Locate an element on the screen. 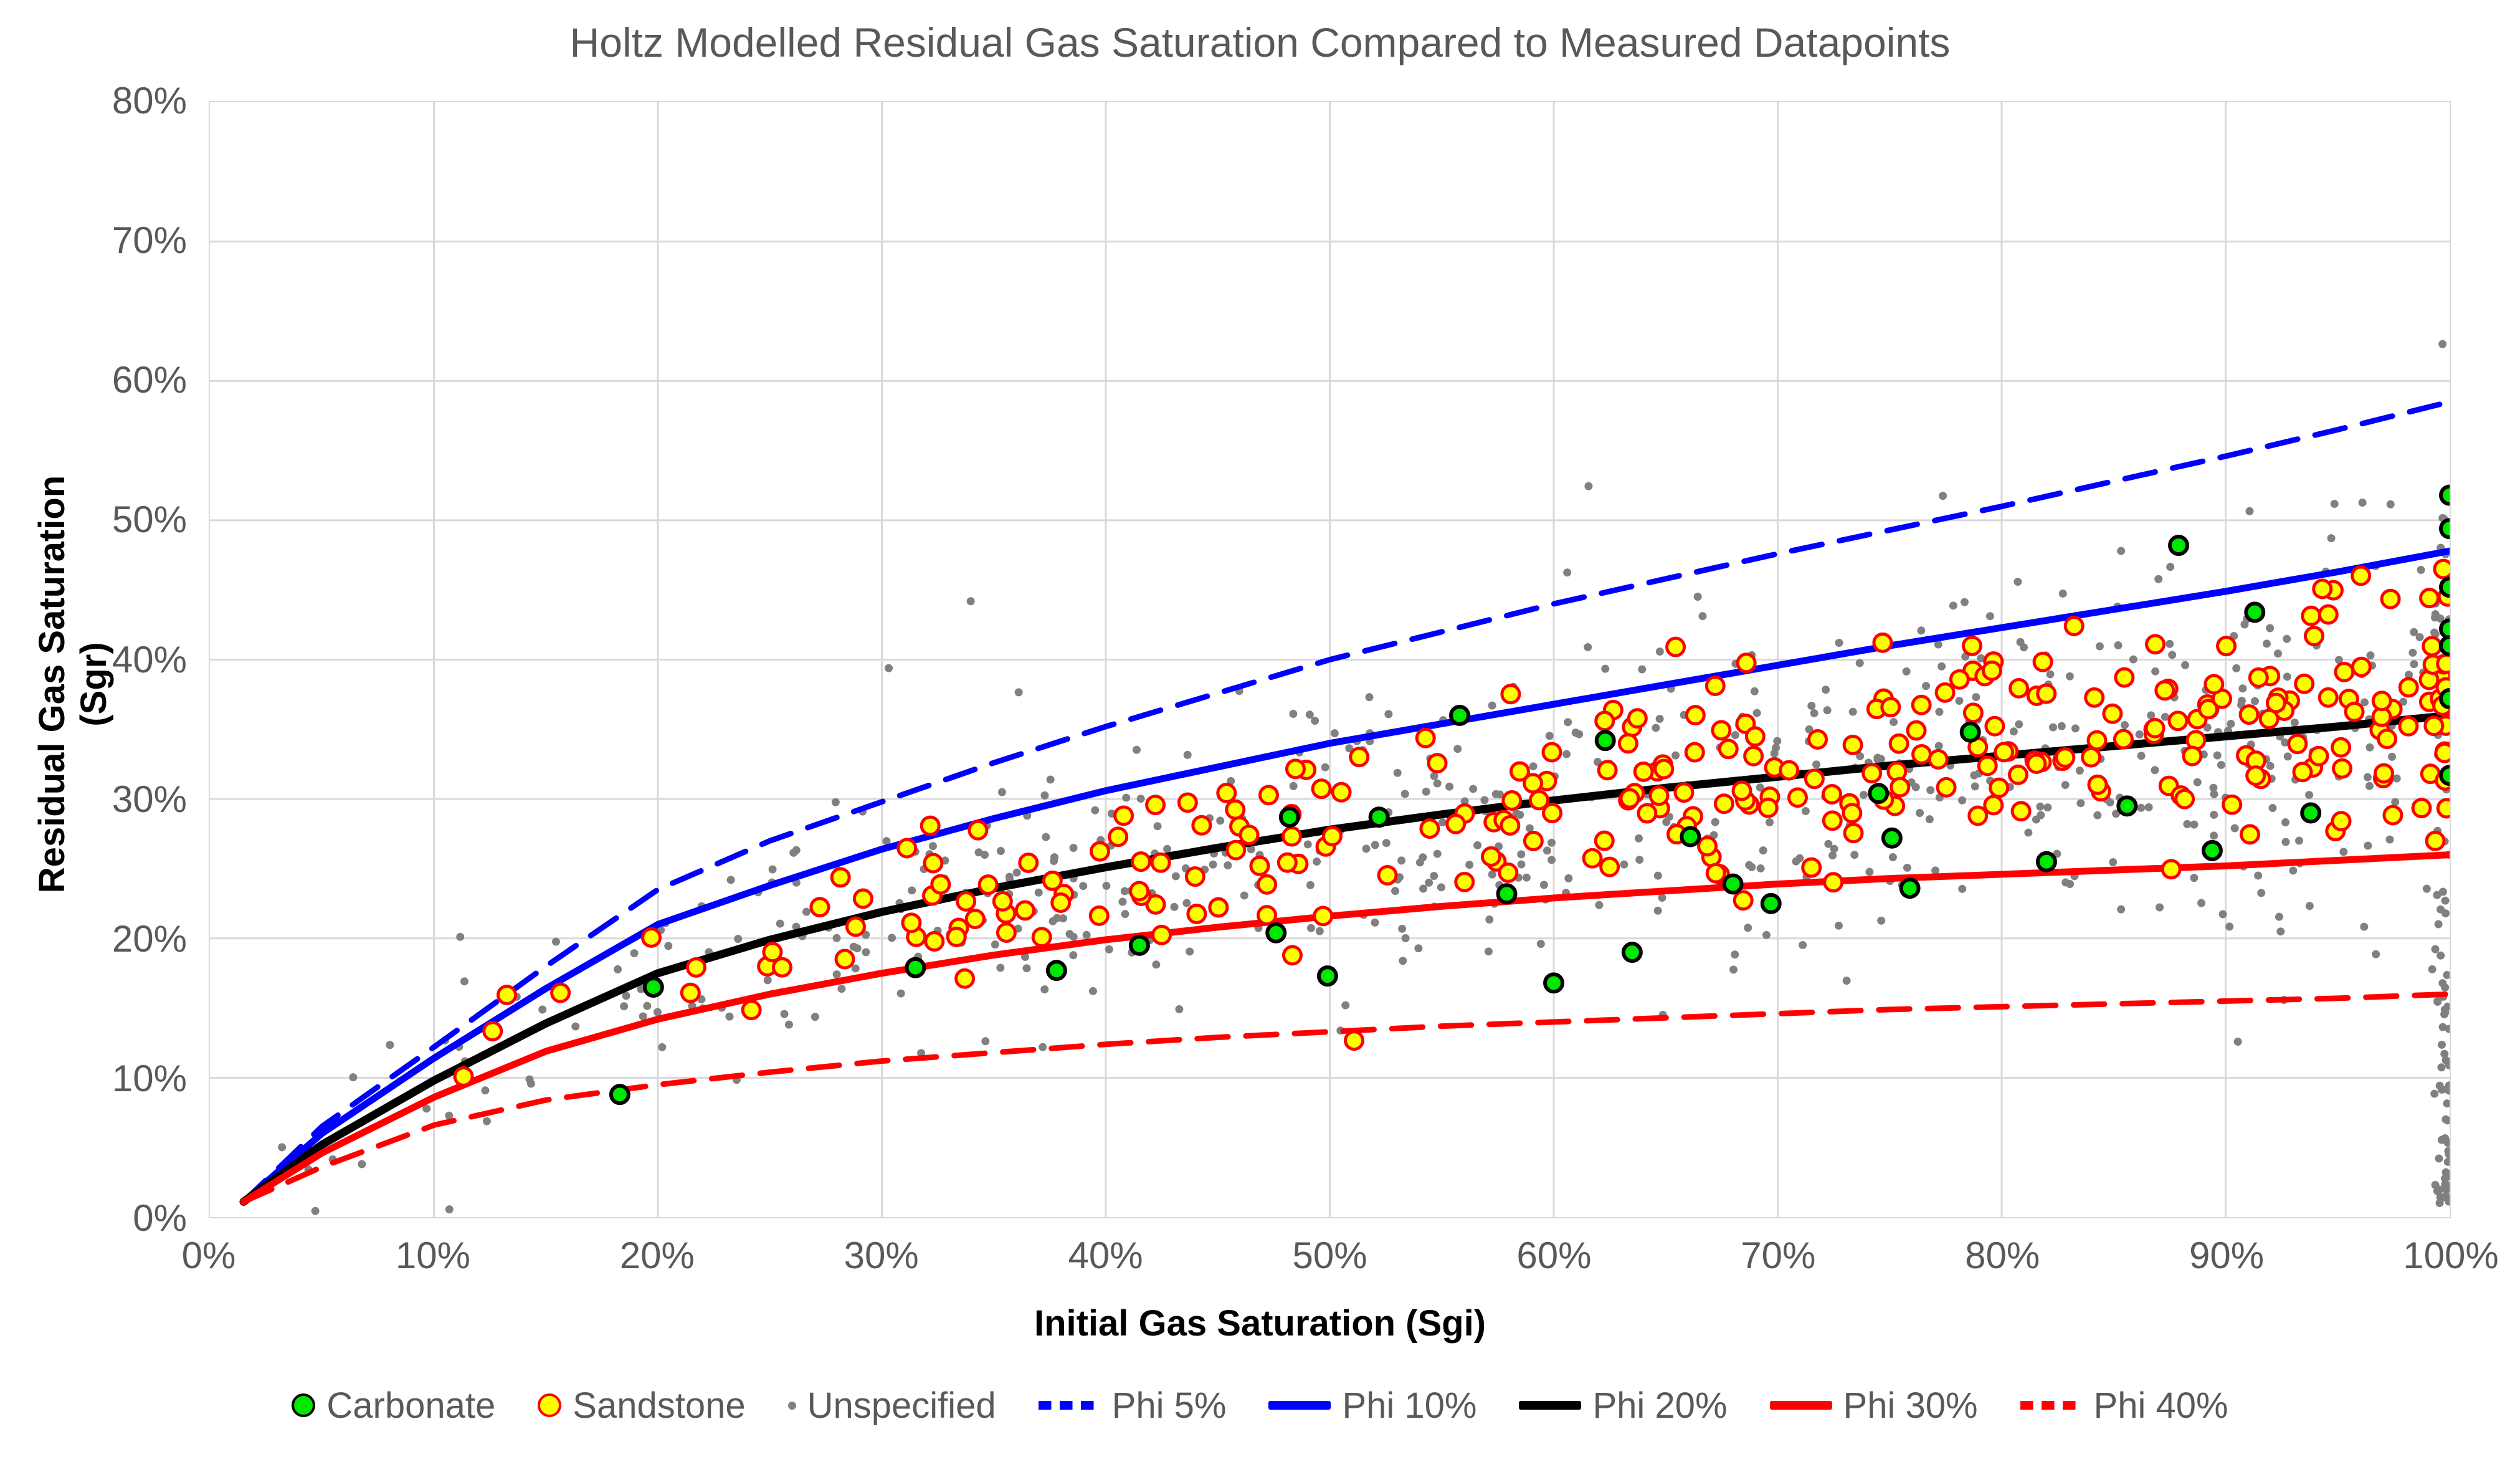 The image size is (2520, 1467). legend-item-carbonate: Carbonate is located at coordinates (394, 1405).